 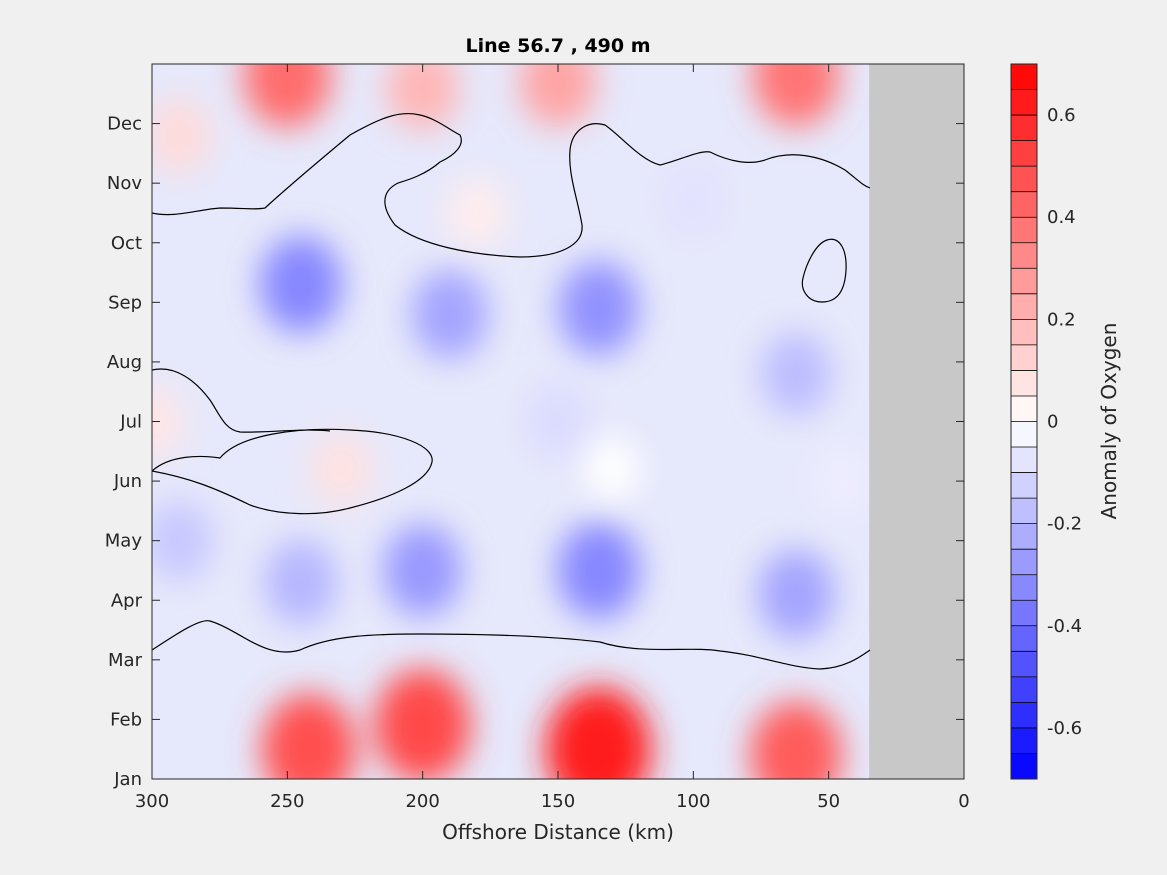 What do you see at coordinates (828, 801) in the screenshot?
I see `x-tick-label: 50` at bounding box center [828, 801].